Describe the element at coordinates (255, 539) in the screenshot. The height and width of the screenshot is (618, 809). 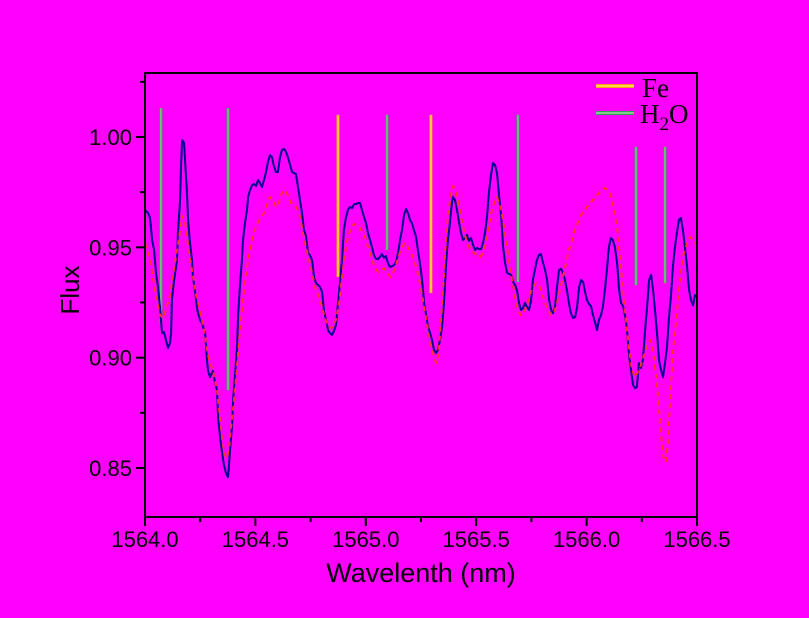
I see `x-tick-label: 1564.5` at that location.